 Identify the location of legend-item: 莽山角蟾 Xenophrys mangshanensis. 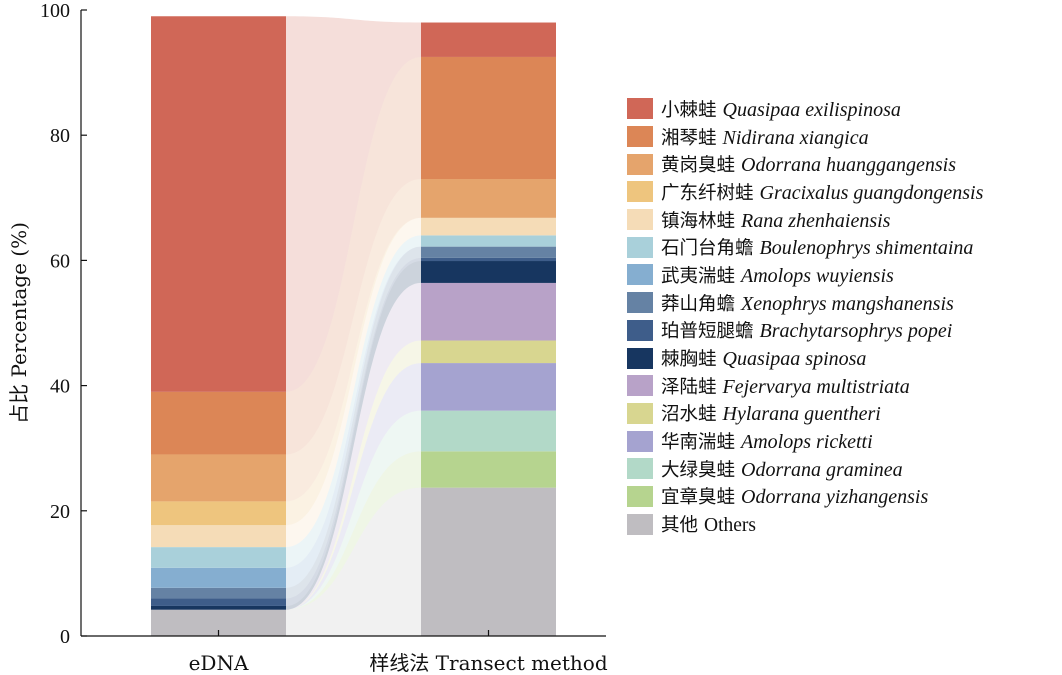
(805, 303).